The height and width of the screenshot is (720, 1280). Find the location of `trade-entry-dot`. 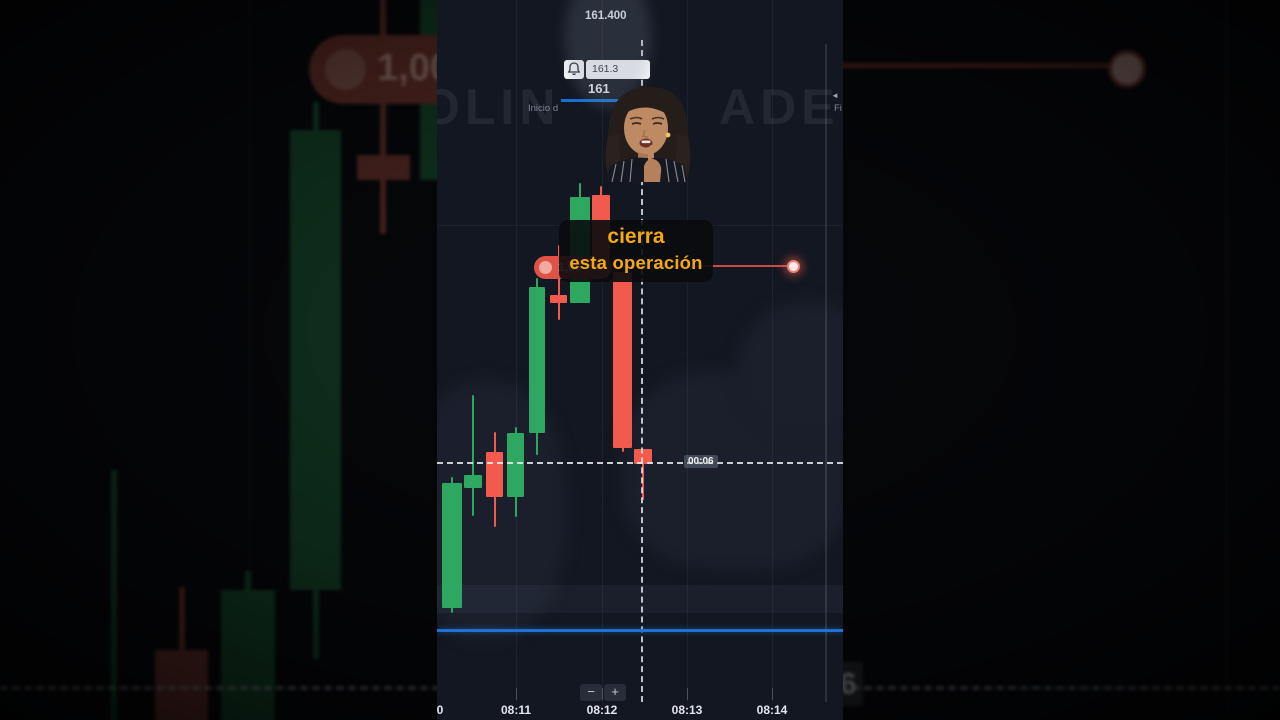

trade-entry-dot is located at coordinates (793, 266).